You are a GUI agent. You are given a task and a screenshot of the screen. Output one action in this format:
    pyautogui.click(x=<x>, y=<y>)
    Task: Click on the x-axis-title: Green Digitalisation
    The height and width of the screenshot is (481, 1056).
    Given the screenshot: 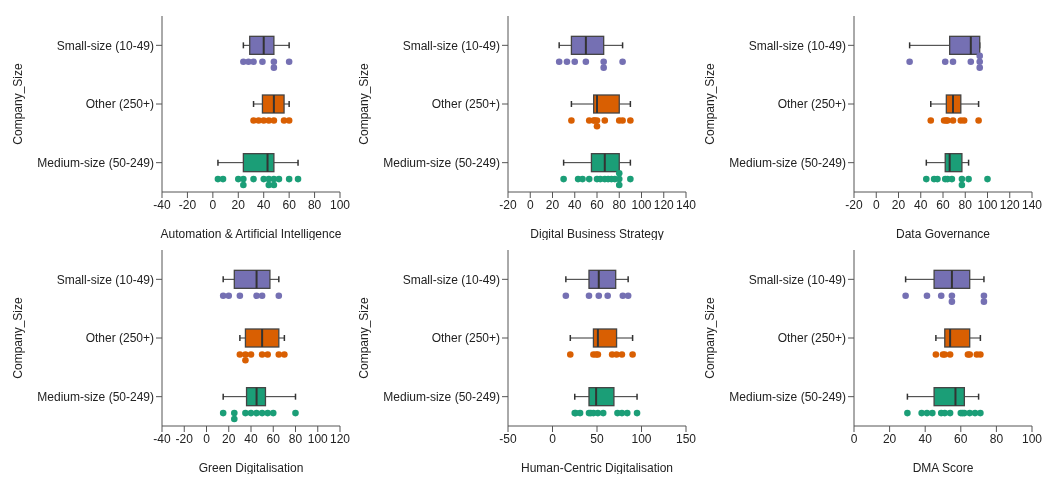 What is the action you would take?
    pyautogui.click(x=251, y=468)
    